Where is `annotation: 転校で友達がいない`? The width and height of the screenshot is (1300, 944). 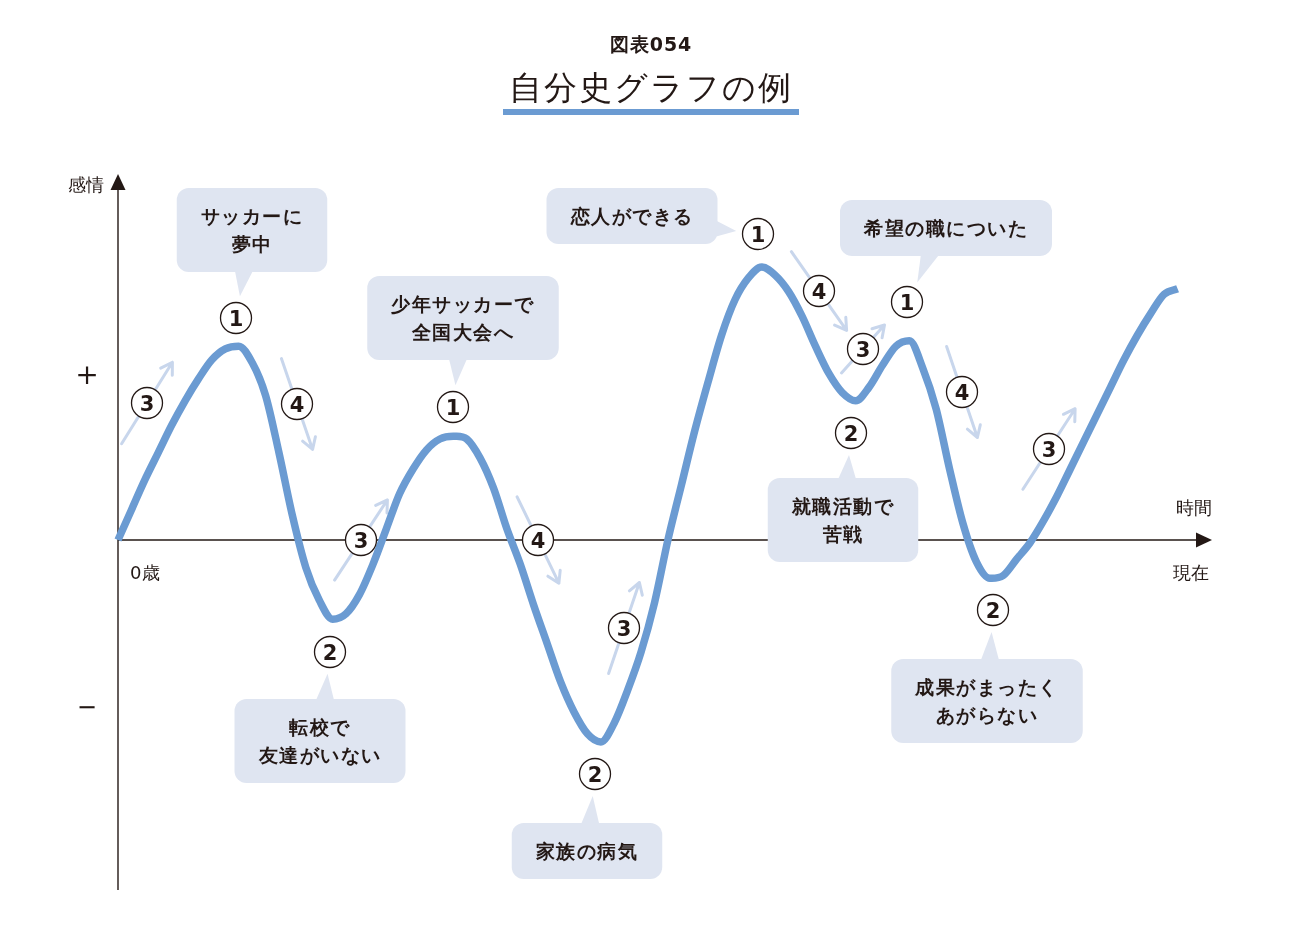
annotation: 転校で友達がいない is located at coordinates (319, 741).